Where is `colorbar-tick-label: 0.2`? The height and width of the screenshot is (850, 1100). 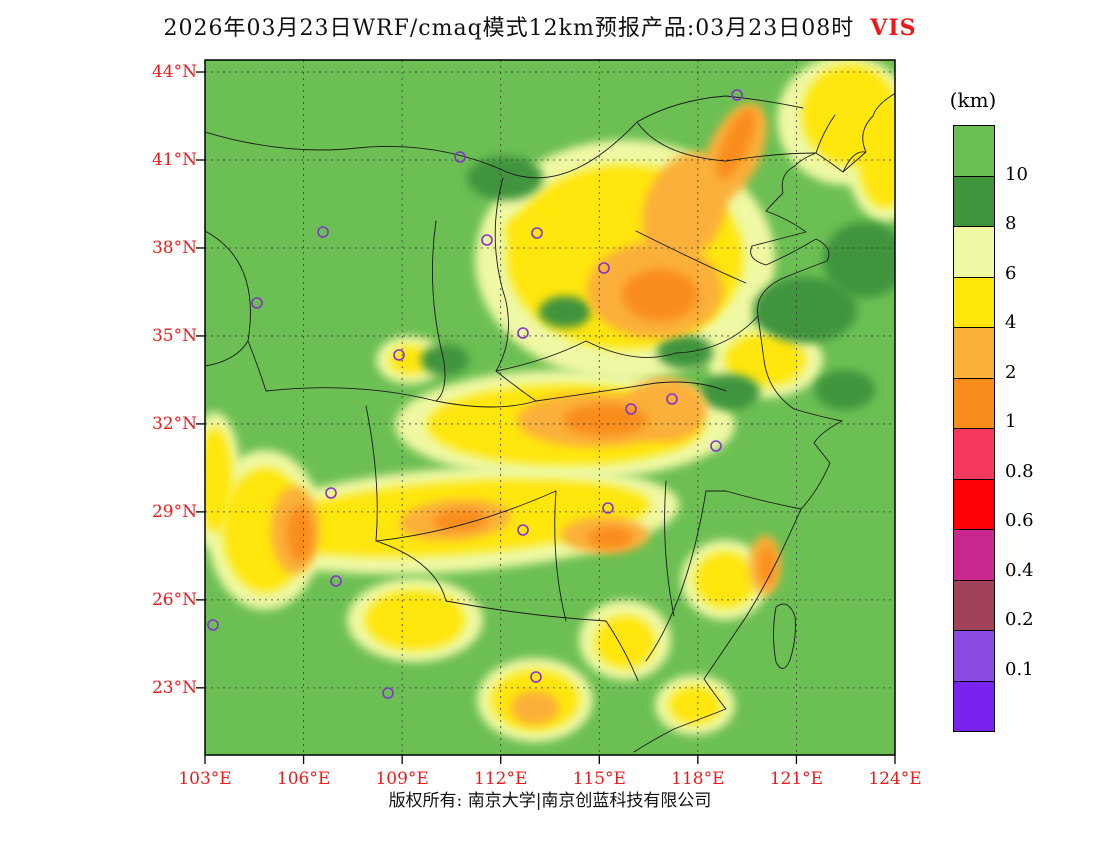
colorbar-tick-label: 0.2 is located at coordinates (1019, 619).